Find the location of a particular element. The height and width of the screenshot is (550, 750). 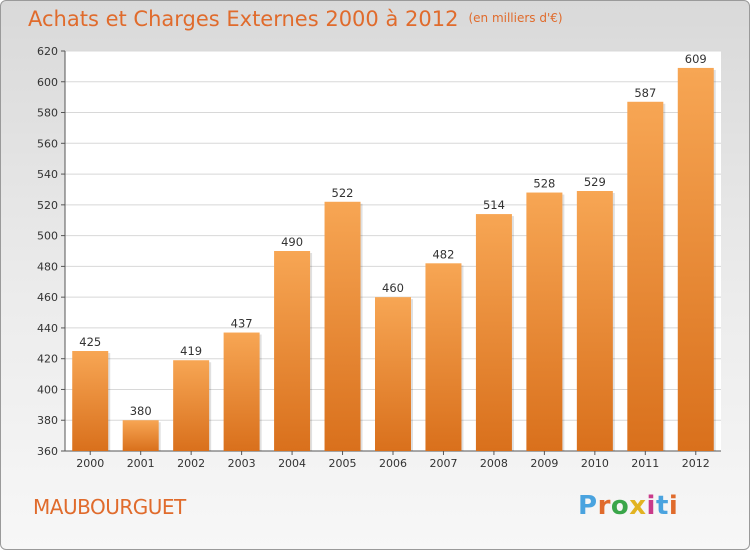

data-label: 528 is located at coordinates (544, 184).